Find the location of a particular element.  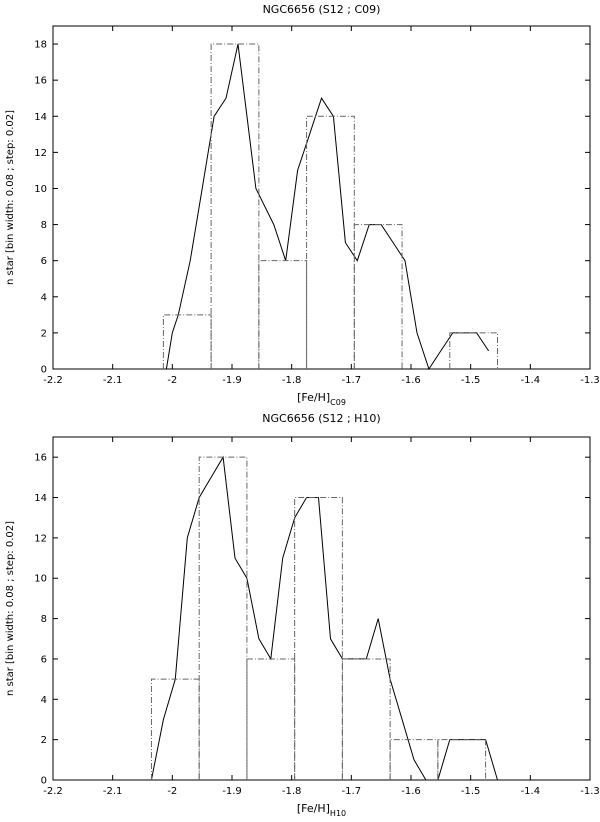

x-axis-label-sub: H10 is located at coordinates (338, 813).